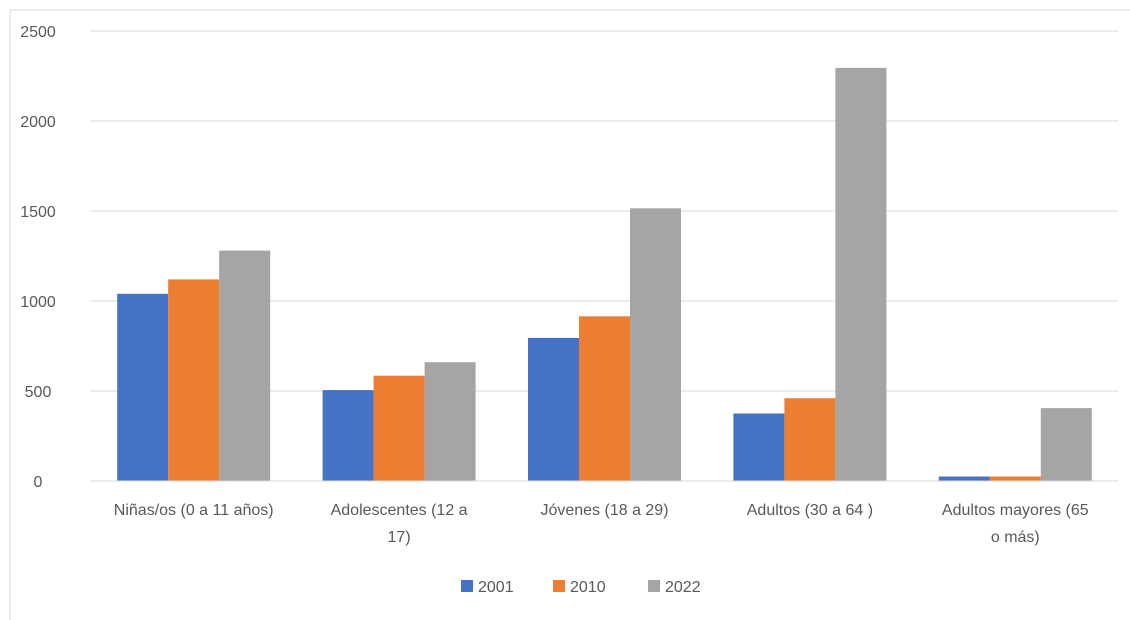 The height and width of the screenshot is (620, 1130). I want to click on y-tick-label: 1500, so click(38, 212).